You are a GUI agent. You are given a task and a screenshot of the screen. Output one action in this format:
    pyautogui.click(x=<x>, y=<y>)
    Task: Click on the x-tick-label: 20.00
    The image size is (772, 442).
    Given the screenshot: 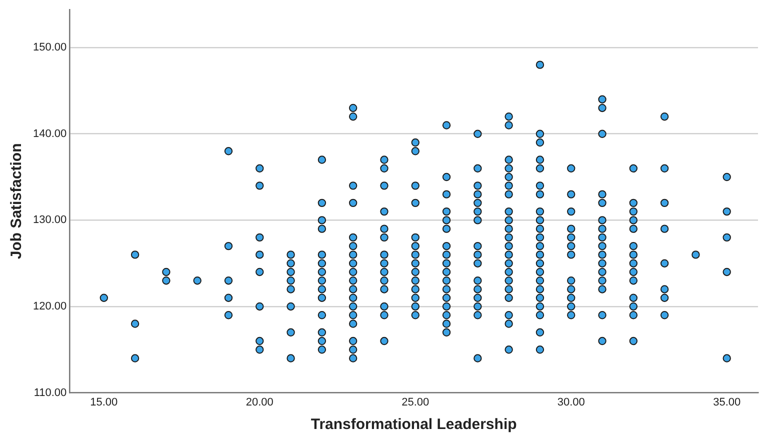 What is the action you would take?
    pyautogui.click(x=260, y=402)
    